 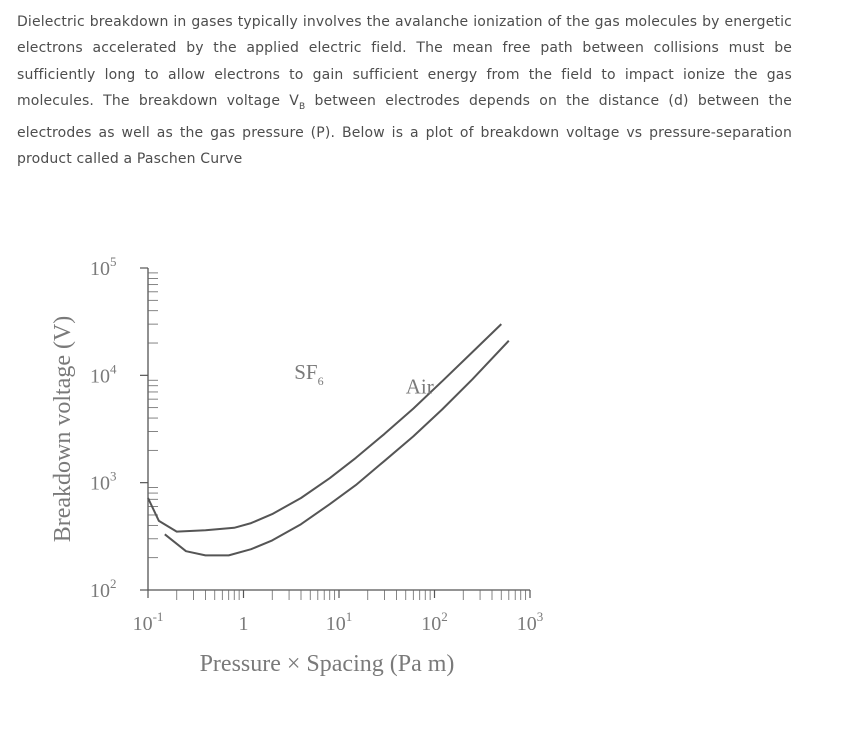 I want to click on x-tick-label: 1, so click(x=244, y=624).